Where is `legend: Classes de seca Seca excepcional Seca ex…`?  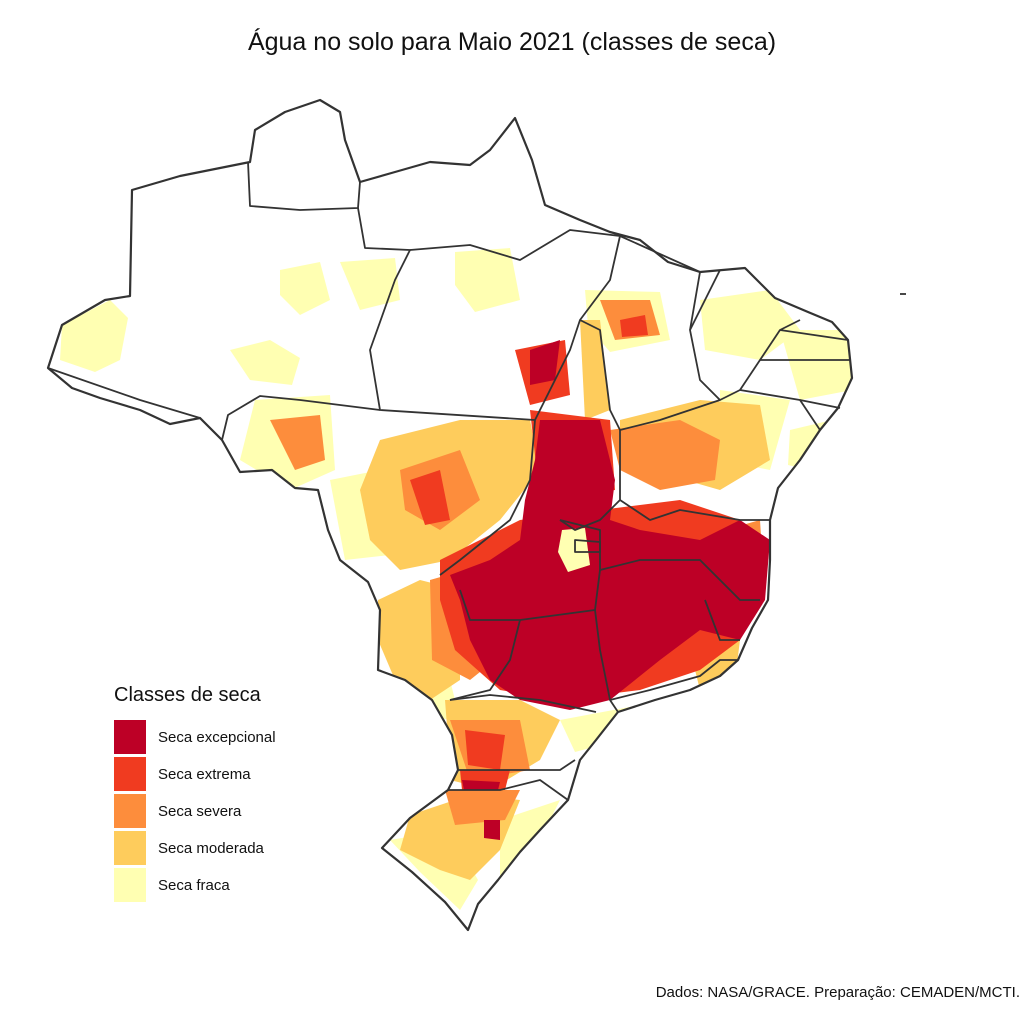
legend: Classes de seca Seca excepcional Seca ex… is located at coordinates (234, 794).